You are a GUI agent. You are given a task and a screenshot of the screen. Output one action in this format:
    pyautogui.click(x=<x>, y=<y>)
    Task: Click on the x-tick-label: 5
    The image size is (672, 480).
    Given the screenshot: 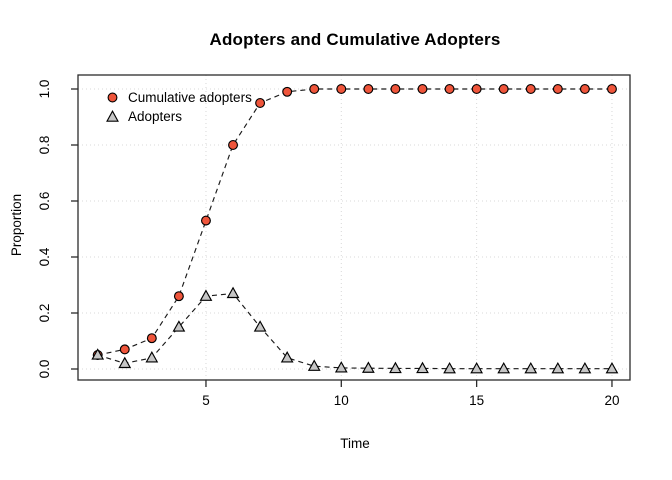 What is the action you would take?
    pyautogui.click(x=206, y=400)
    